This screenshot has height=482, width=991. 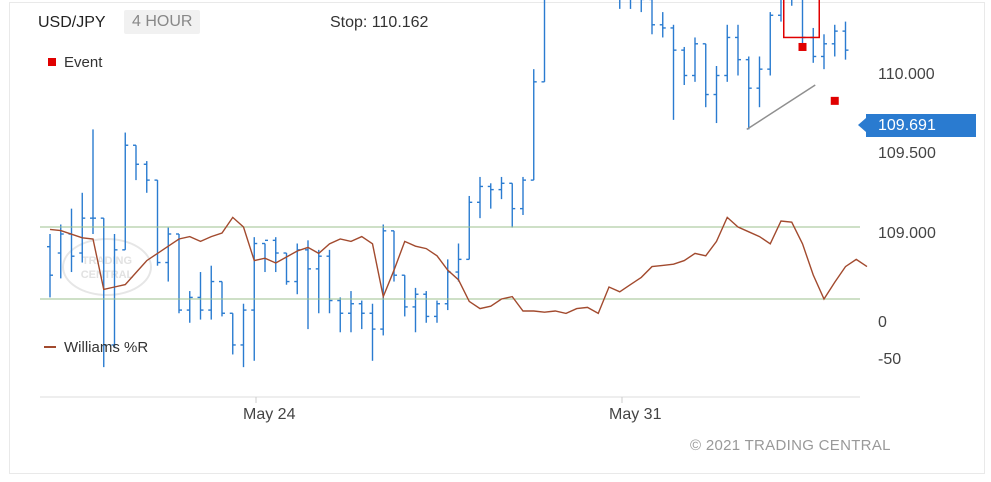 I want to click on y-tick-109500: 109.500, so click(x=907, y=153).